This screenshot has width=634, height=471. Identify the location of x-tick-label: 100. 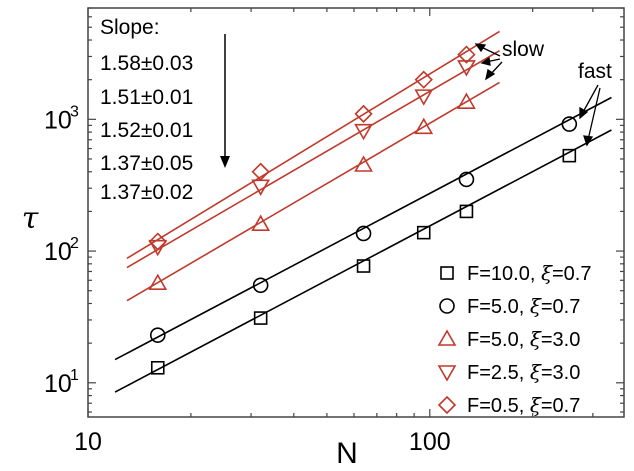
(430, 442).